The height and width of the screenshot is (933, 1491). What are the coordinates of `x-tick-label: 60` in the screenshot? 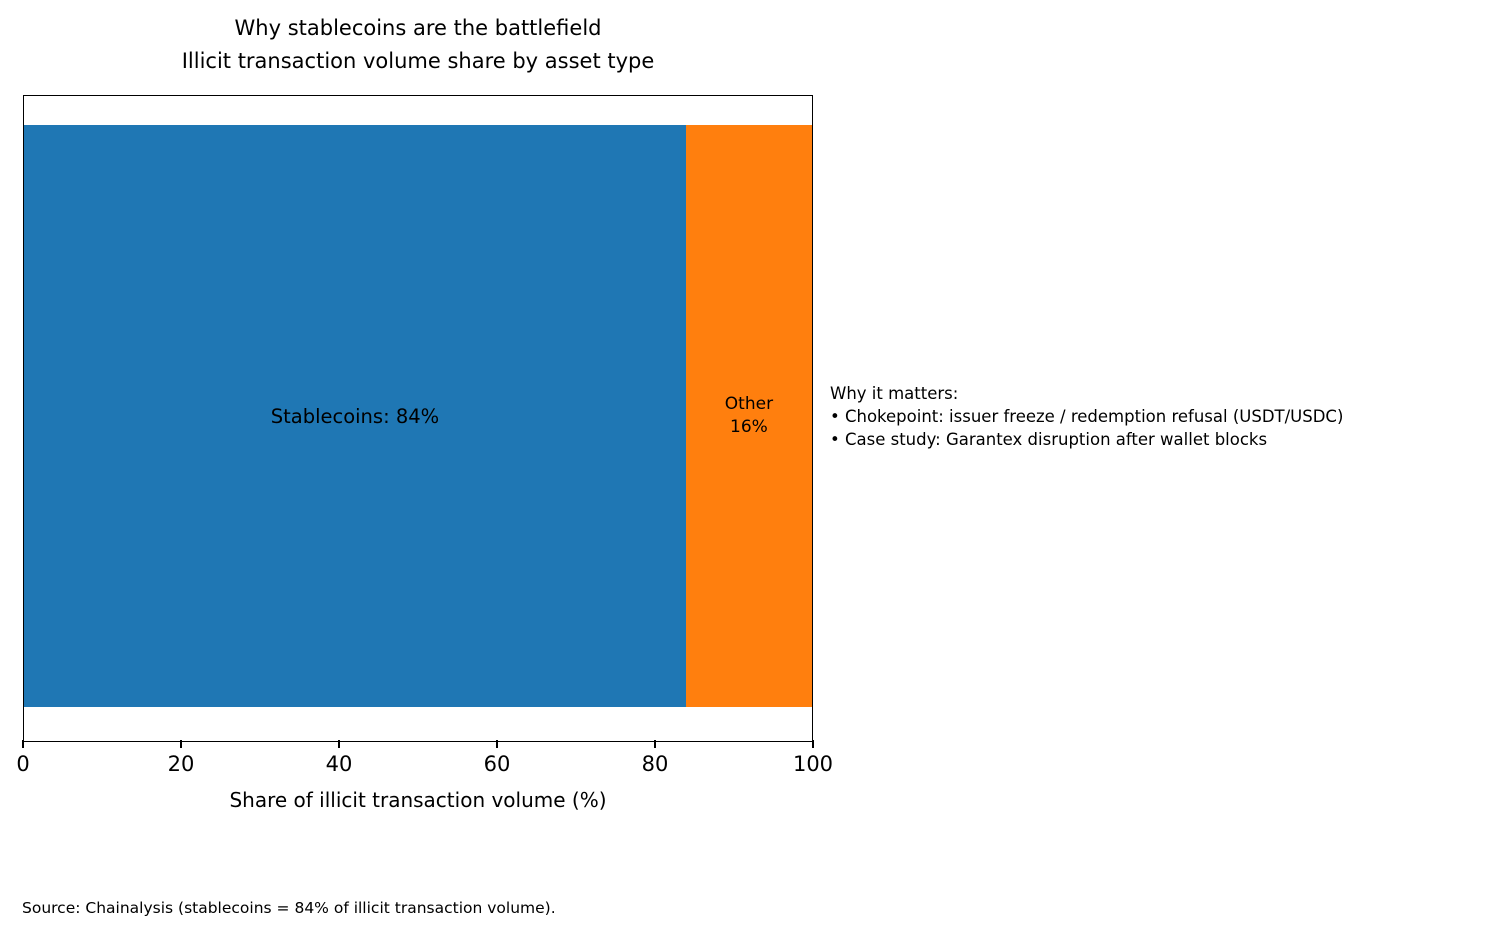 It's located at (497, 764).